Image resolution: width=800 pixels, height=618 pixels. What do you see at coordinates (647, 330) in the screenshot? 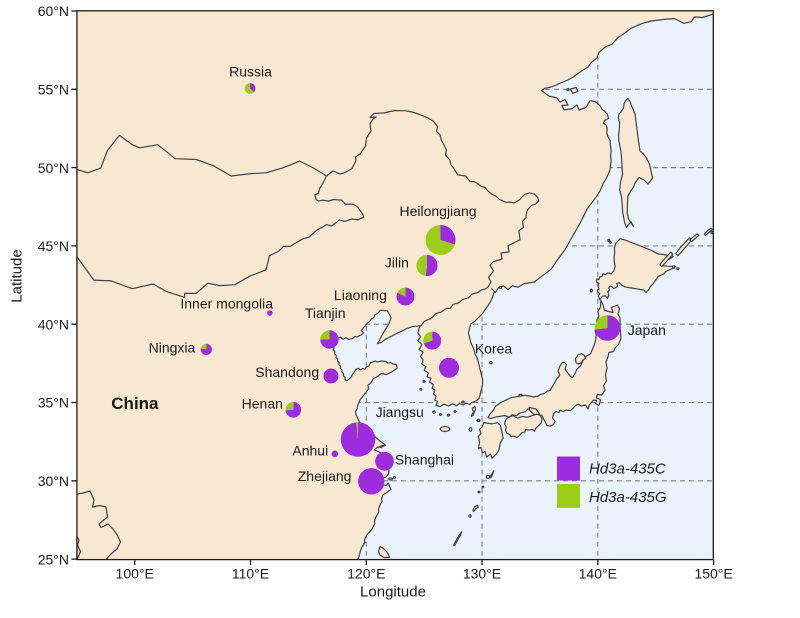
I see `svg-text: Japan` at bounding box center [647, 330].